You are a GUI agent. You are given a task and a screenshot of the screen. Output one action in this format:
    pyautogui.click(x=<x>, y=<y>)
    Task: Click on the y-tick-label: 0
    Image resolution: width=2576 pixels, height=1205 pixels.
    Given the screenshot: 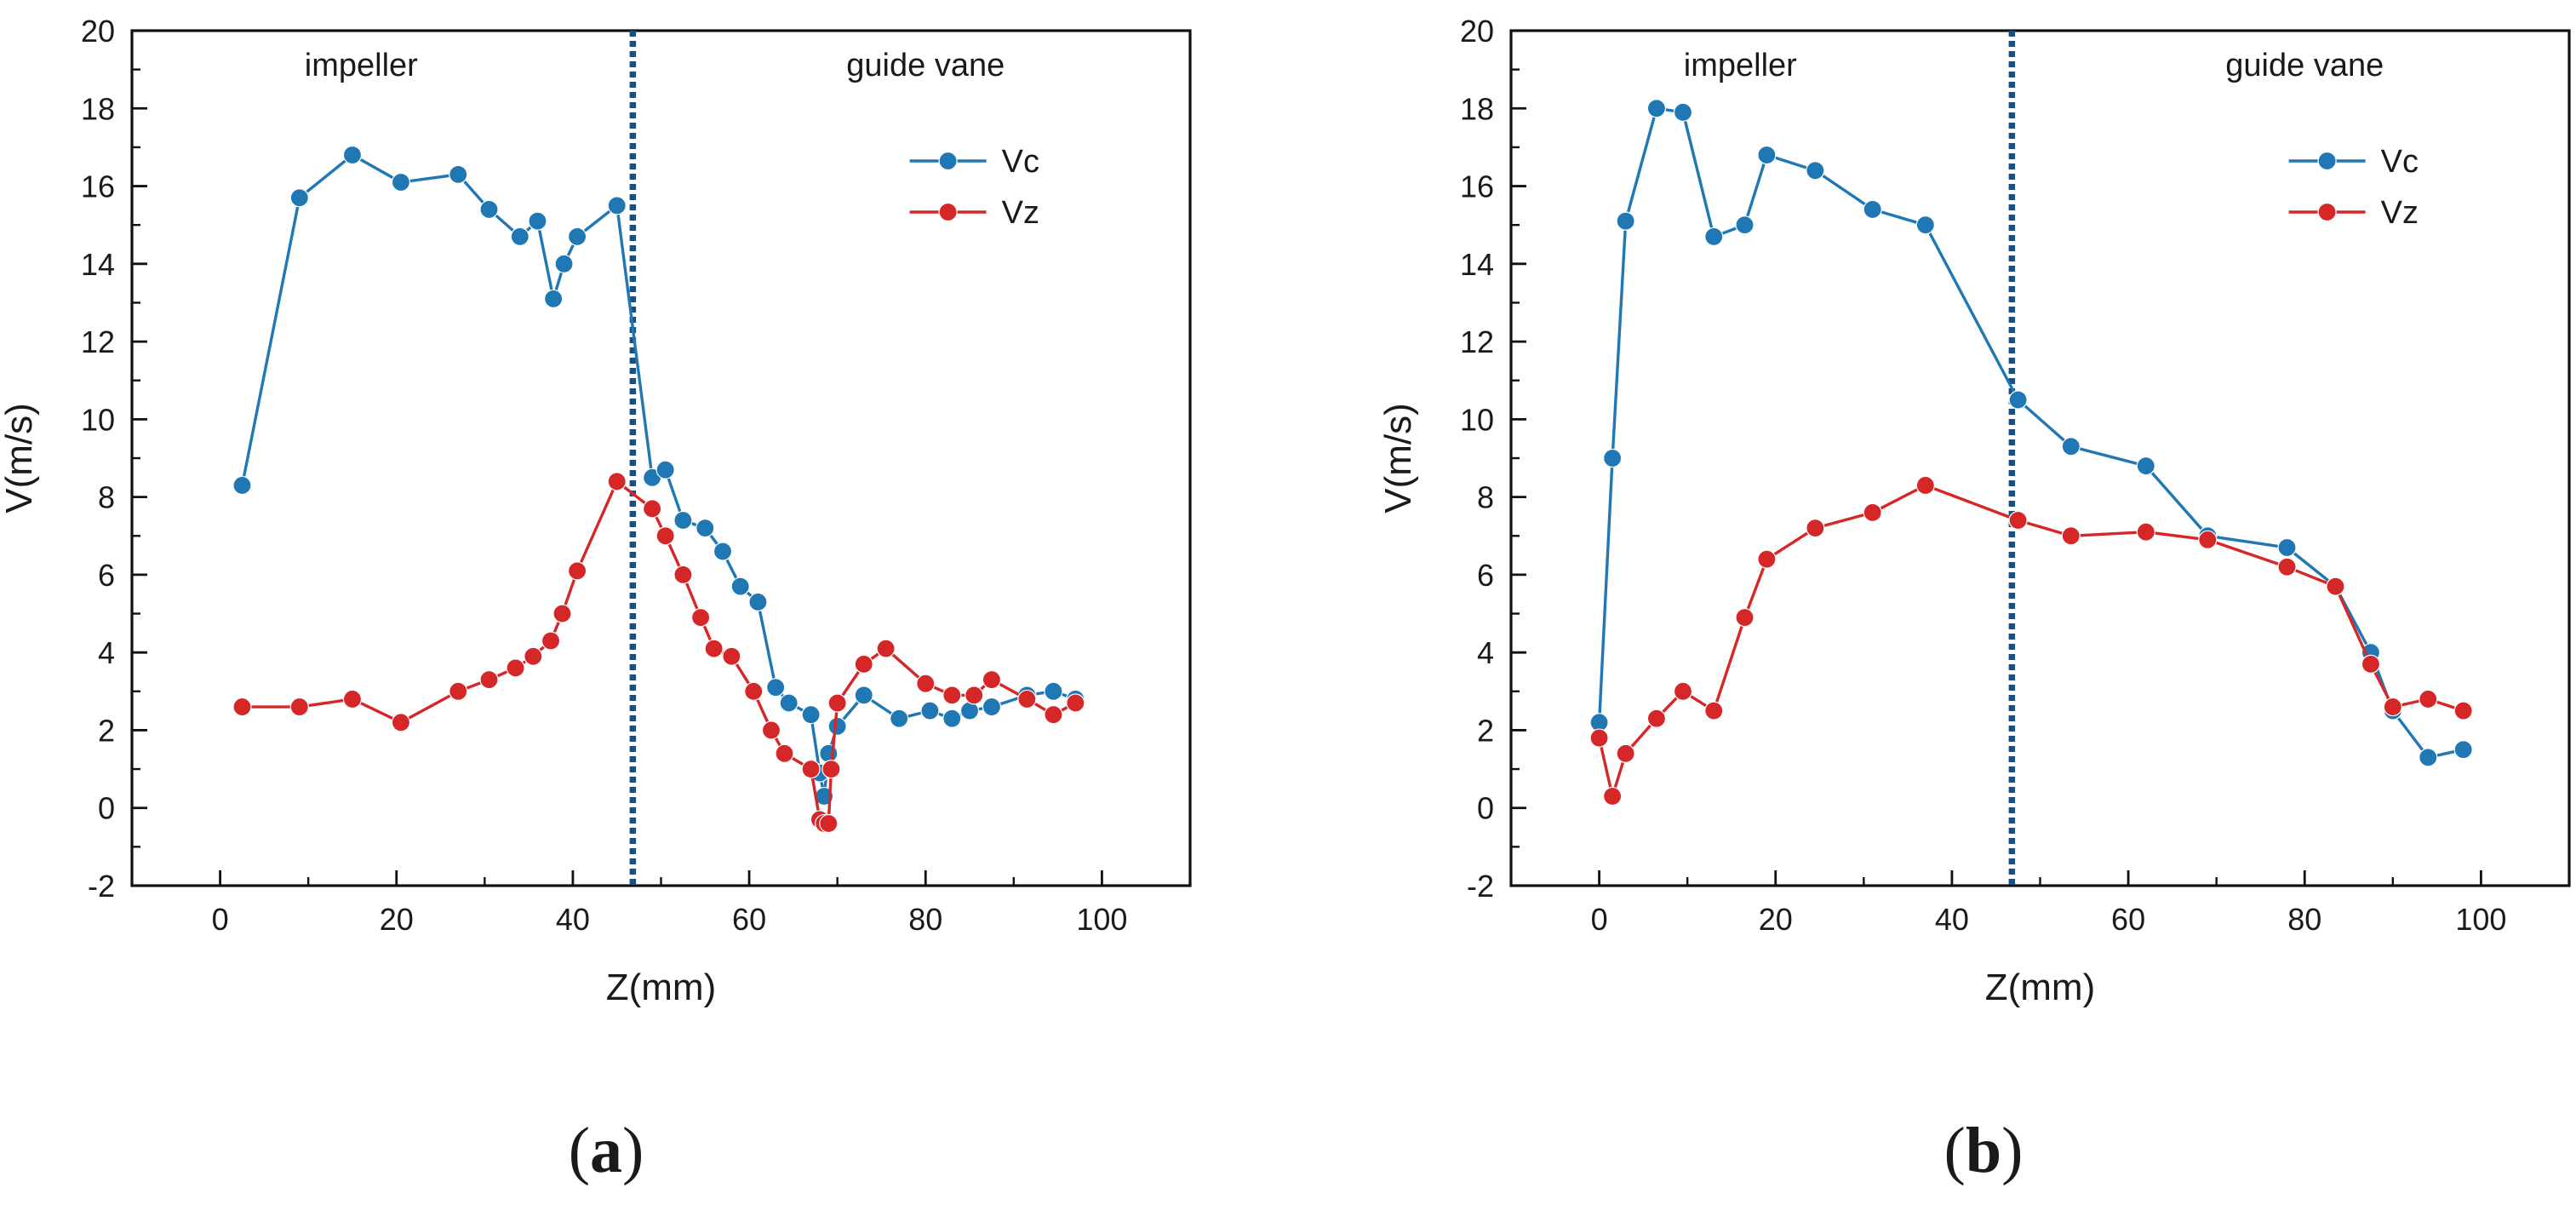 What is the action you would take?
    pyautogui.click(x=106, y=808)
    